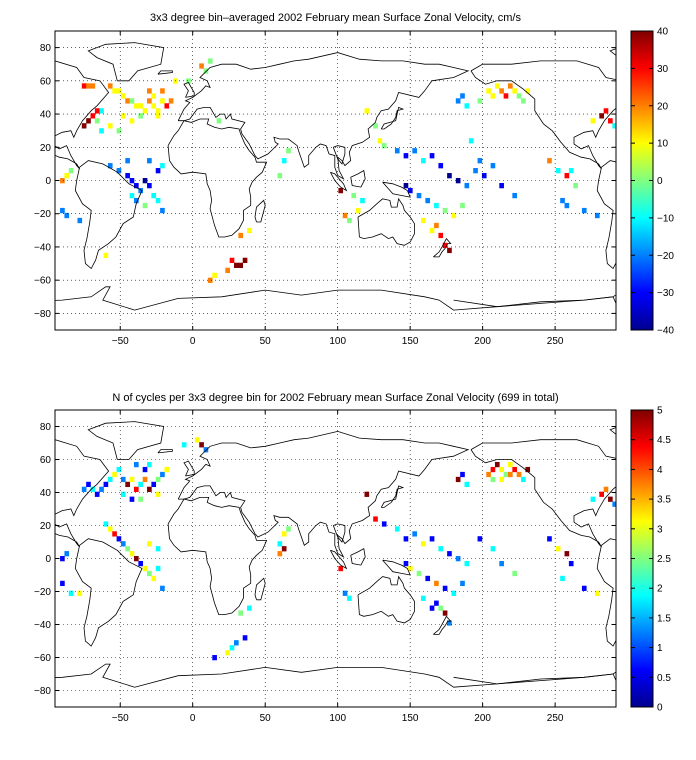 The width and height of the screenshot is (696, 760). Describe the element at coordinates (664, 500) in the screenshot. I see `colorbar-tick-label: 3.5` at that location.